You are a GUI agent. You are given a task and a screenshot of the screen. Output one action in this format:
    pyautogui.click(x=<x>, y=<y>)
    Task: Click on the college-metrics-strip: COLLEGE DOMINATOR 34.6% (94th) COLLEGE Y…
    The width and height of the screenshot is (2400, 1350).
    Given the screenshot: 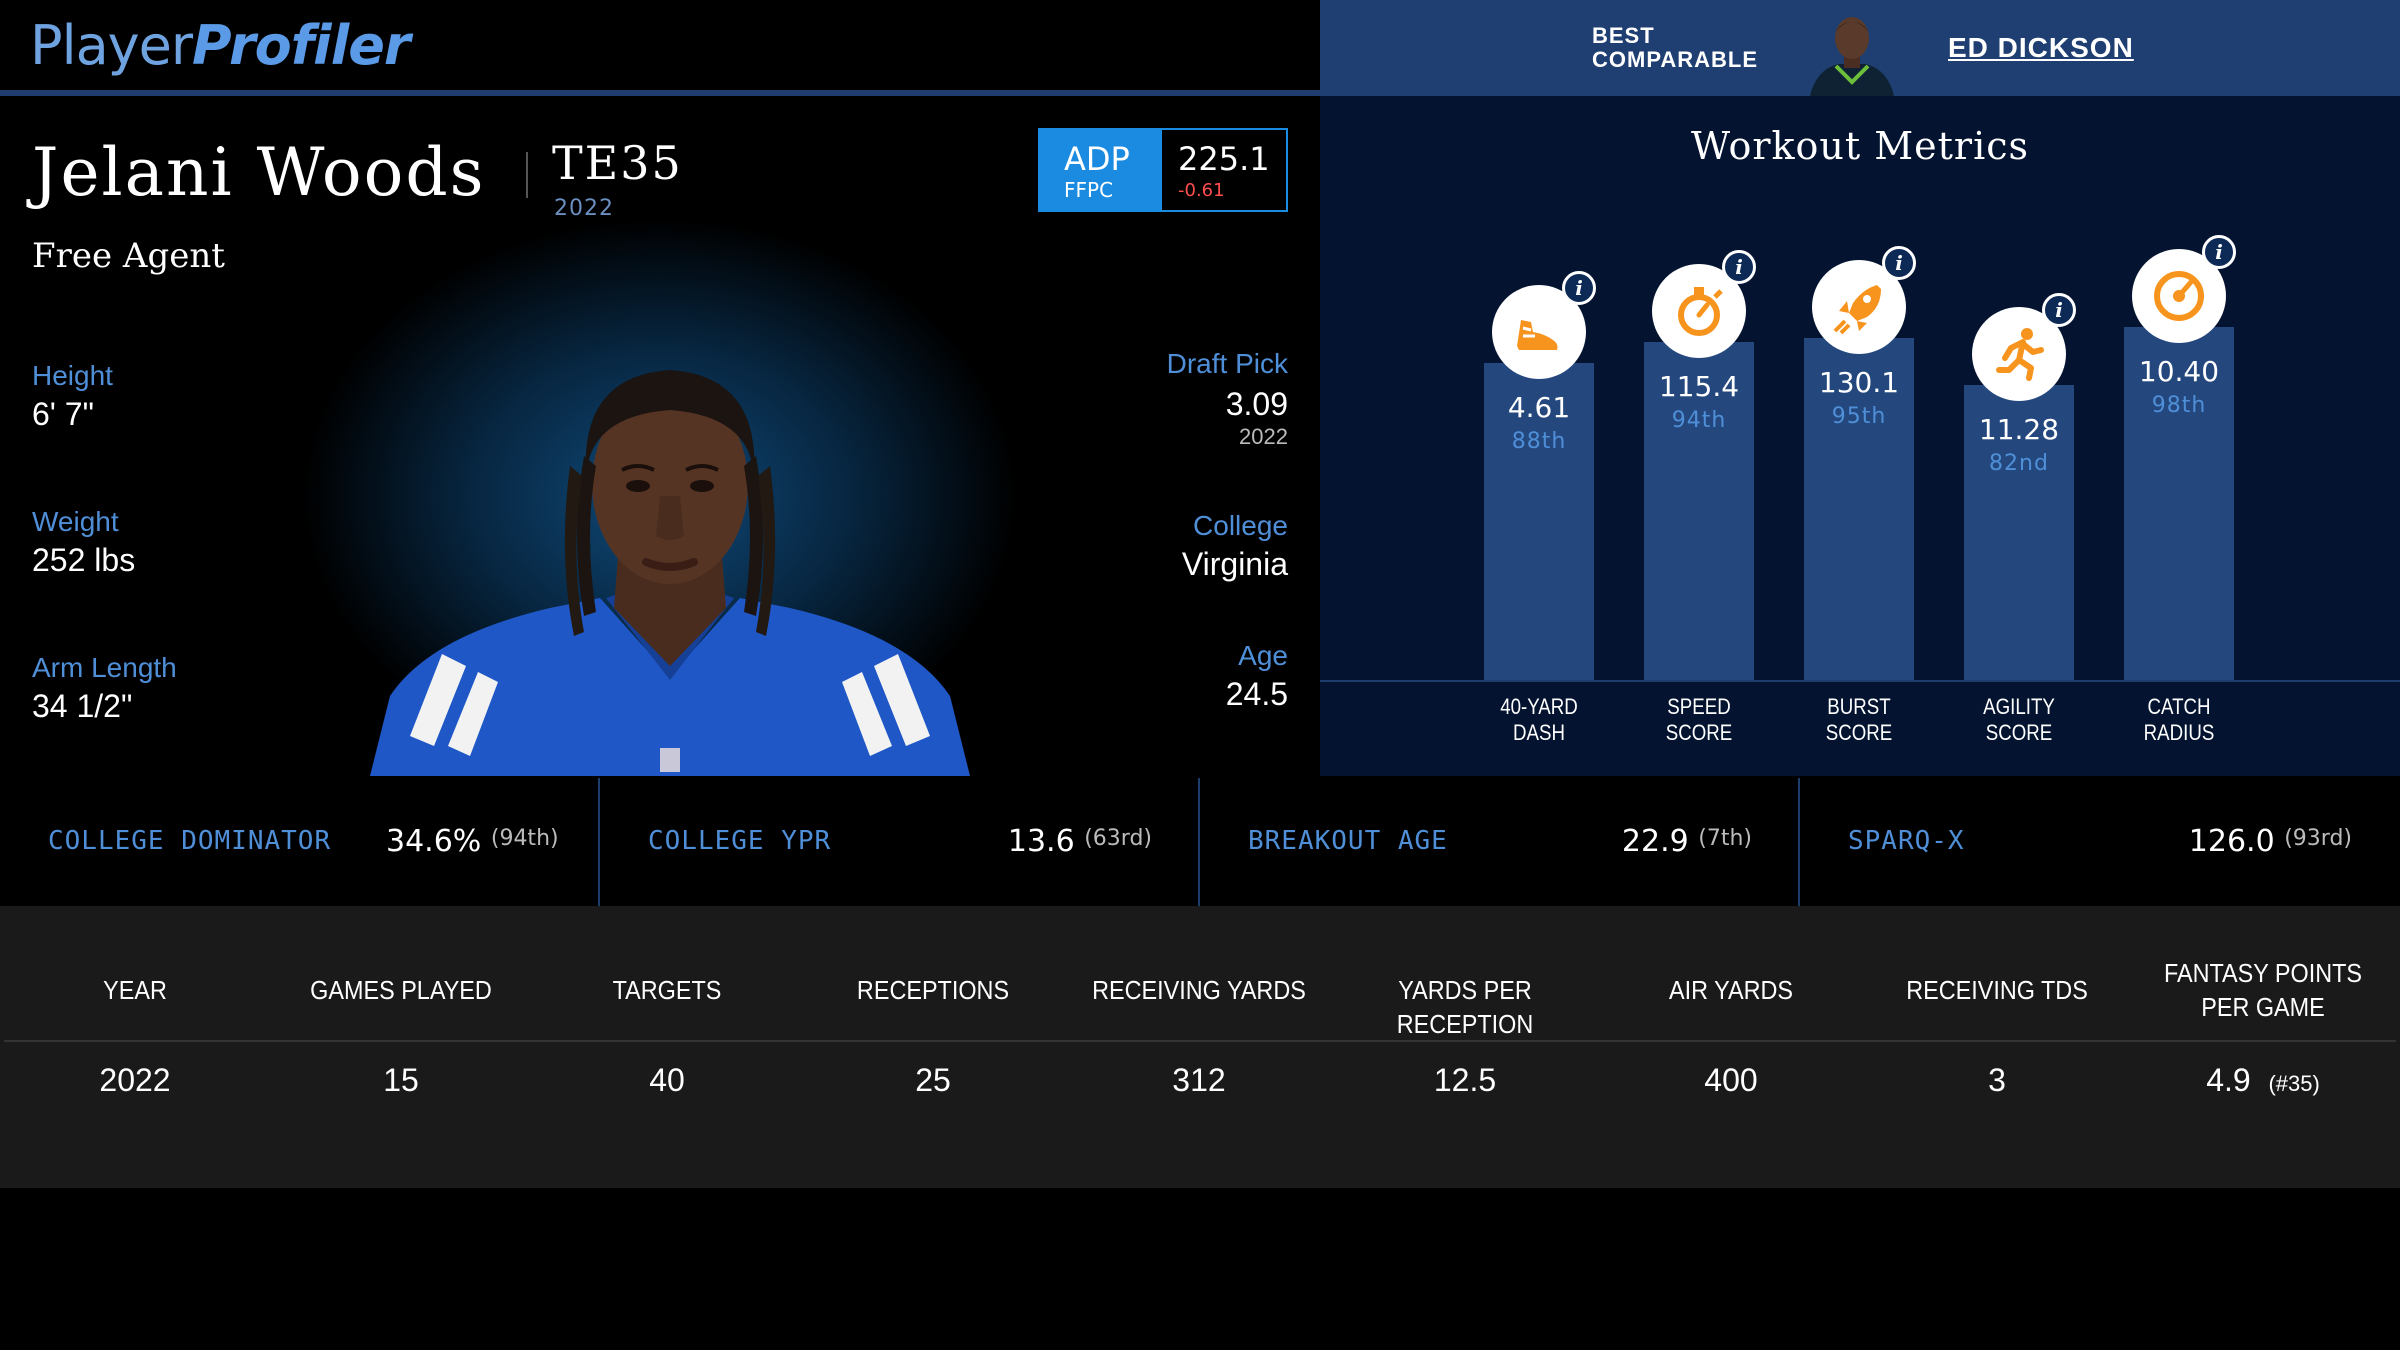 What is the action you would take?
    pyautogui.click(x=1200, y=842)
    